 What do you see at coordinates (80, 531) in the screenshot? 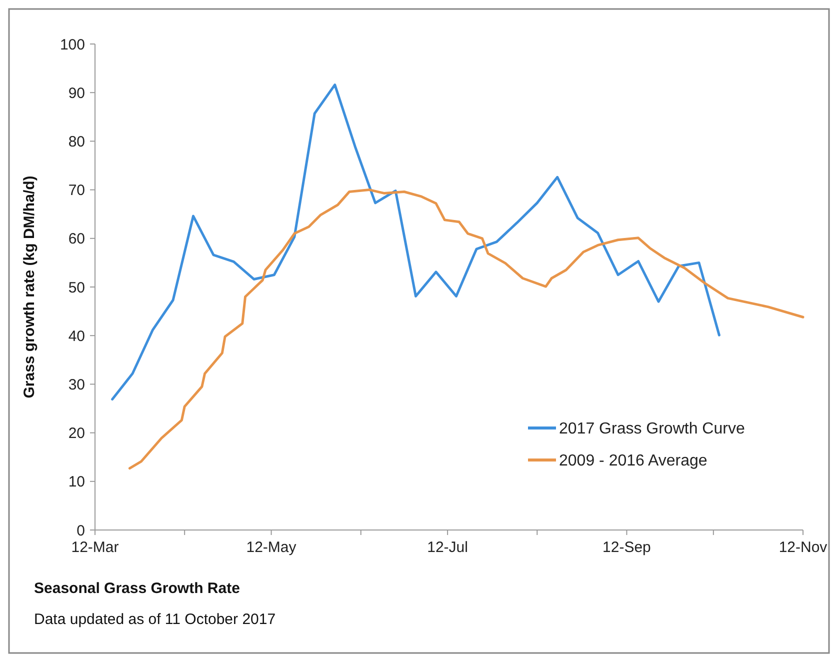
I see `y-tick-label: 0` at bounding box center [80, 531].